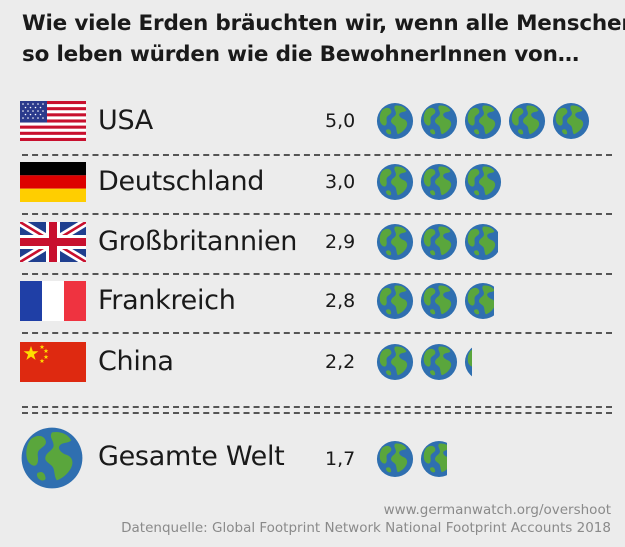 Image resolution: width=625 pixels, height=547 pixels. Describe the element at coordinates (340, 459) in the screenshot. I see `world-value-label: 1,7` at that location.